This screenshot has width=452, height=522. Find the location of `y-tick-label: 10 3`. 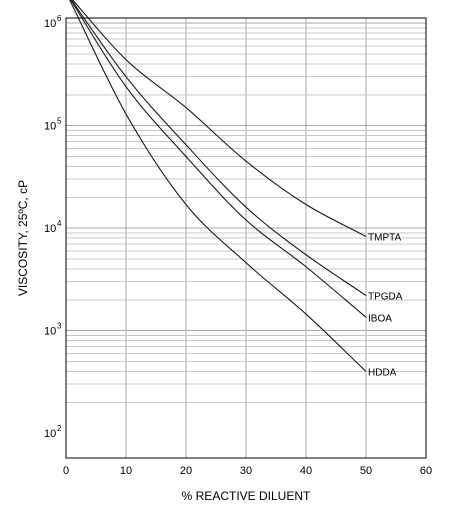

y-tick-label: 10 3 is located at coordinates (53, 330).